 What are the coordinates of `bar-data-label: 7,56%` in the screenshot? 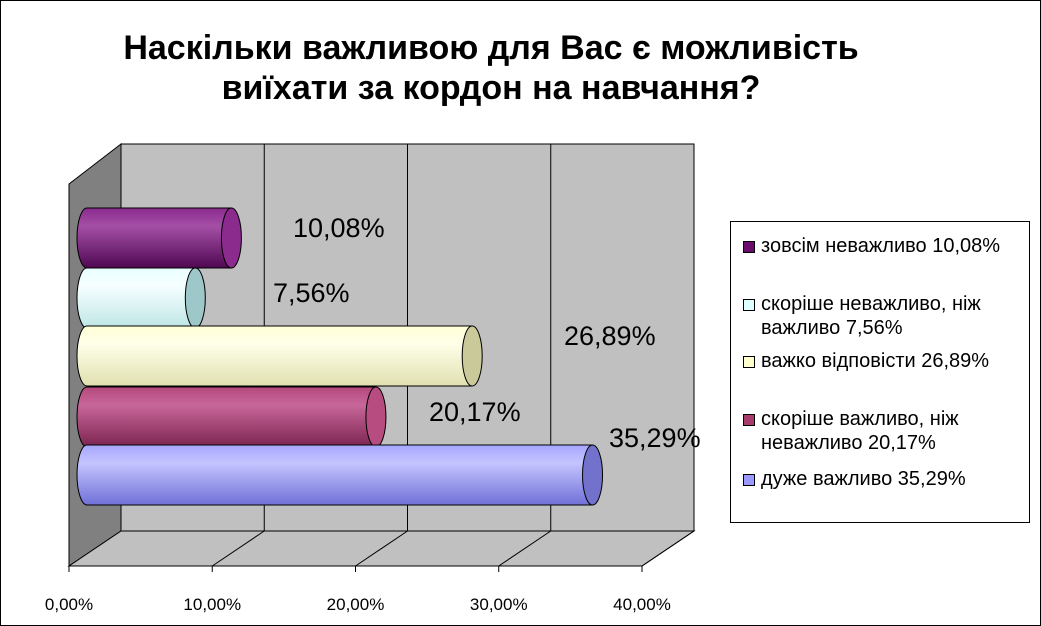 It's located at (311, 293).